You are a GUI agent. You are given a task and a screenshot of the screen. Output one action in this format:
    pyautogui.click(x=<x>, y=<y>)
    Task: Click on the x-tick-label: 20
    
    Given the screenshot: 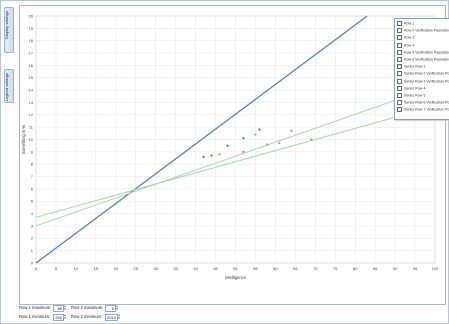 What is the action you would take?
    pyautogui.click(x=116, y=268)
    